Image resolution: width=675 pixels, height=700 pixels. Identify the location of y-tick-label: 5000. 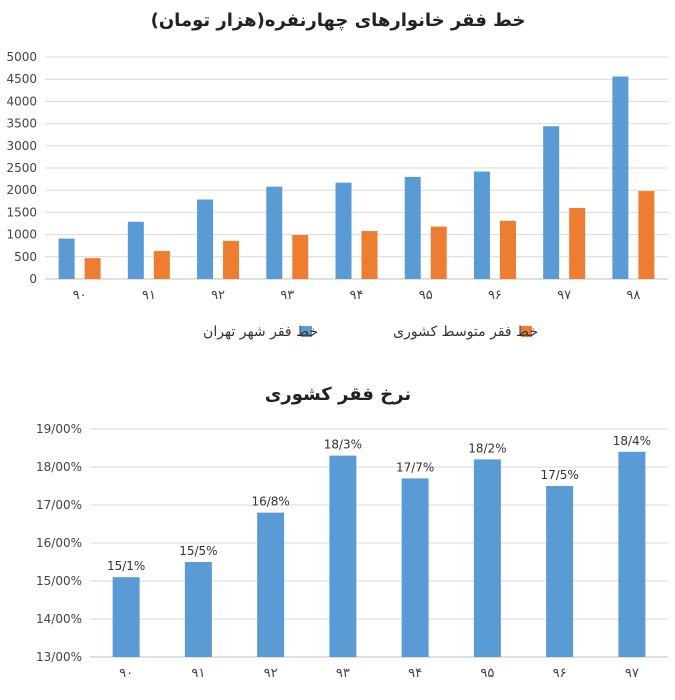
(21, 57).